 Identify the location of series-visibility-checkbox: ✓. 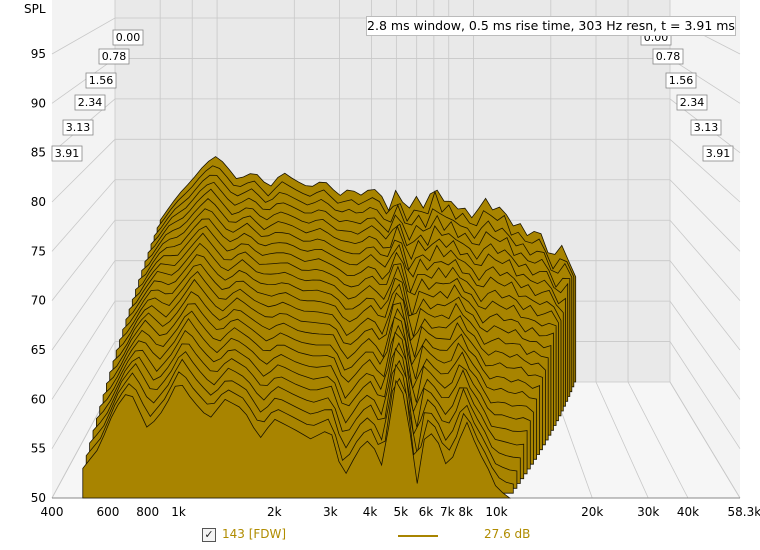
(209, 535).